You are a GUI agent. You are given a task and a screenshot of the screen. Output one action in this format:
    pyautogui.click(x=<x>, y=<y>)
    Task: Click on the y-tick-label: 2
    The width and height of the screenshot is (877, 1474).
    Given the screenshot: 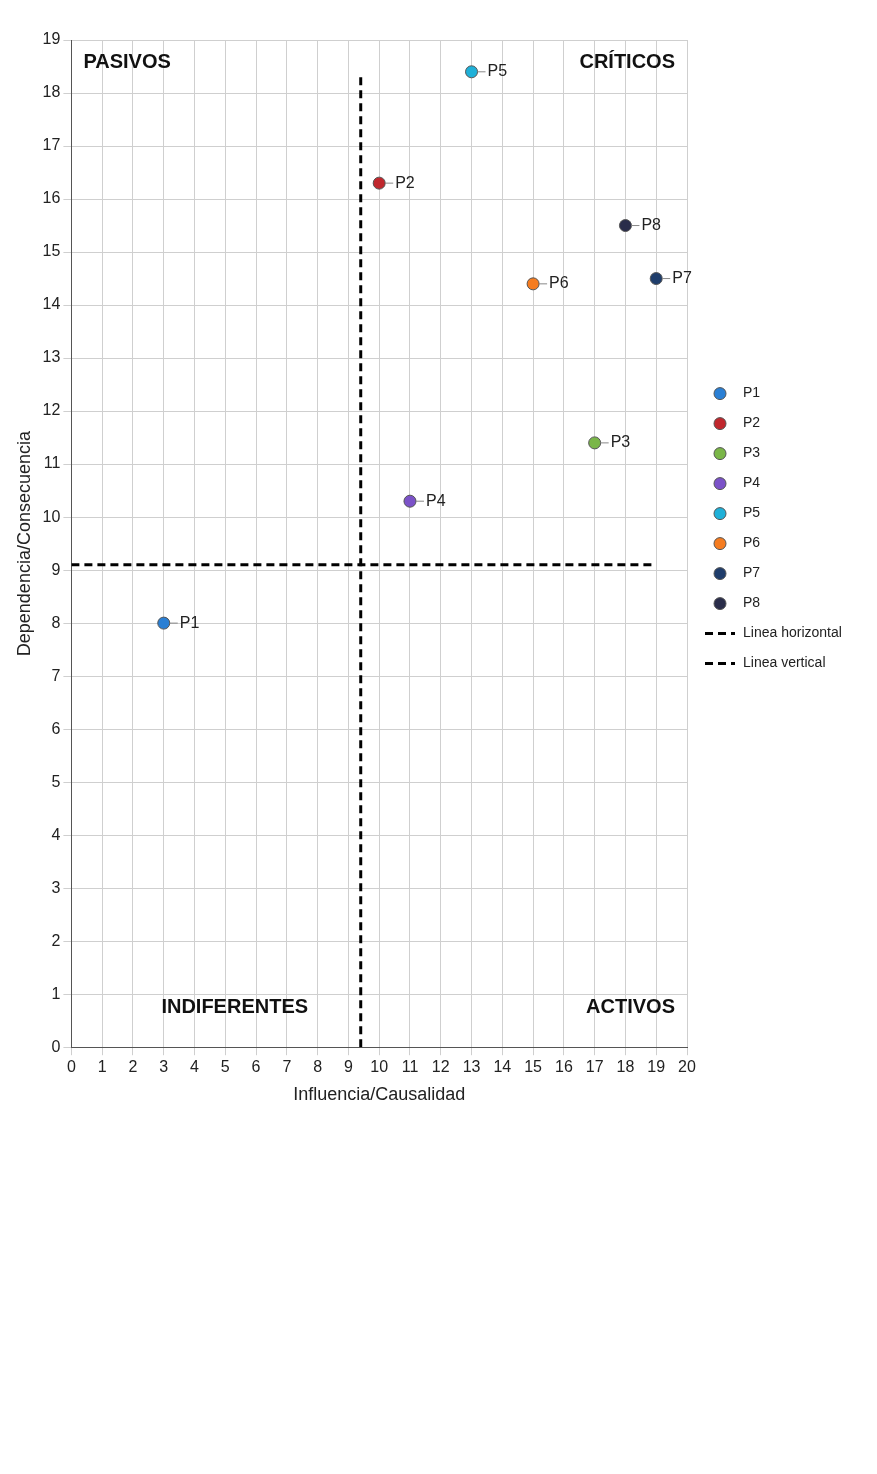 What is the action you would take?
    pyautogui.click(x=56, y=940)
    